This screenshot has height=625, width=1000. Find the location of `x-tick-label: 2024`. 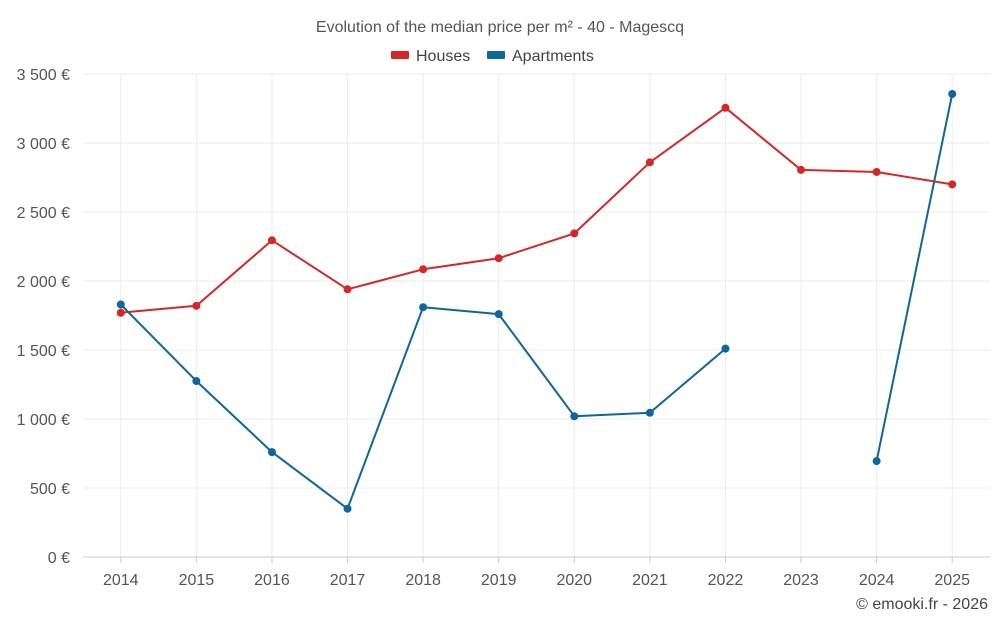

x-tick-label: 2024 is located at coordinates (877, 580).